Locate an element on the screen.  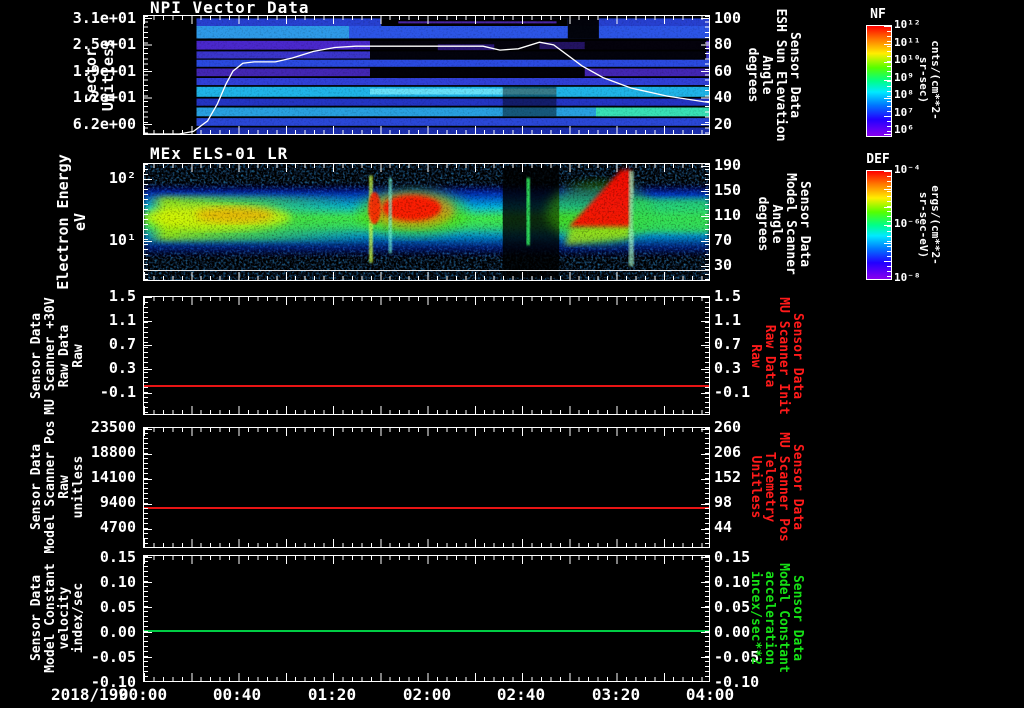
els-noise-overlay is located at coordinates (426, 222).